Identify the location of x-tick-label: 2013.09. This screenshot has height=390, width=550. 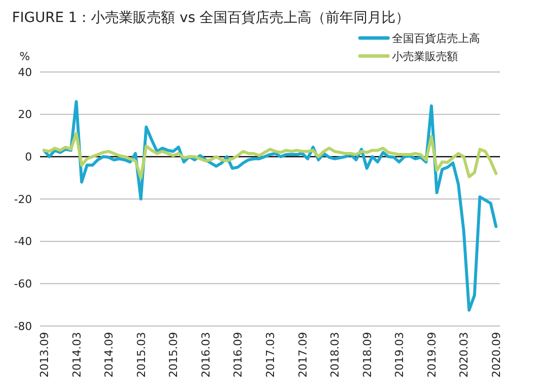
(44, 355).